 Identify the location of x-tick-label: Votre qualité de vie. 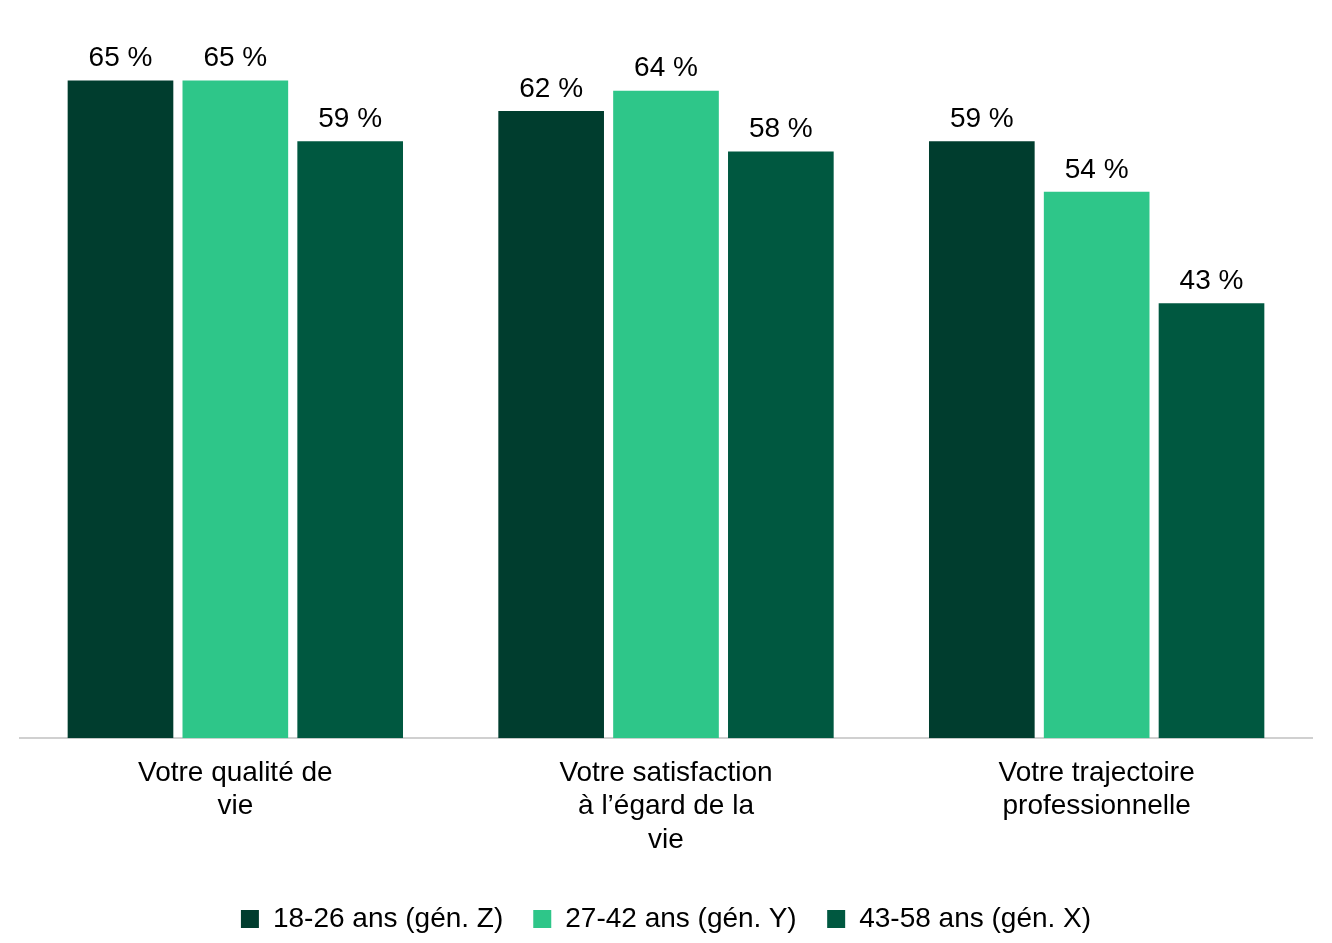
(235, 788).